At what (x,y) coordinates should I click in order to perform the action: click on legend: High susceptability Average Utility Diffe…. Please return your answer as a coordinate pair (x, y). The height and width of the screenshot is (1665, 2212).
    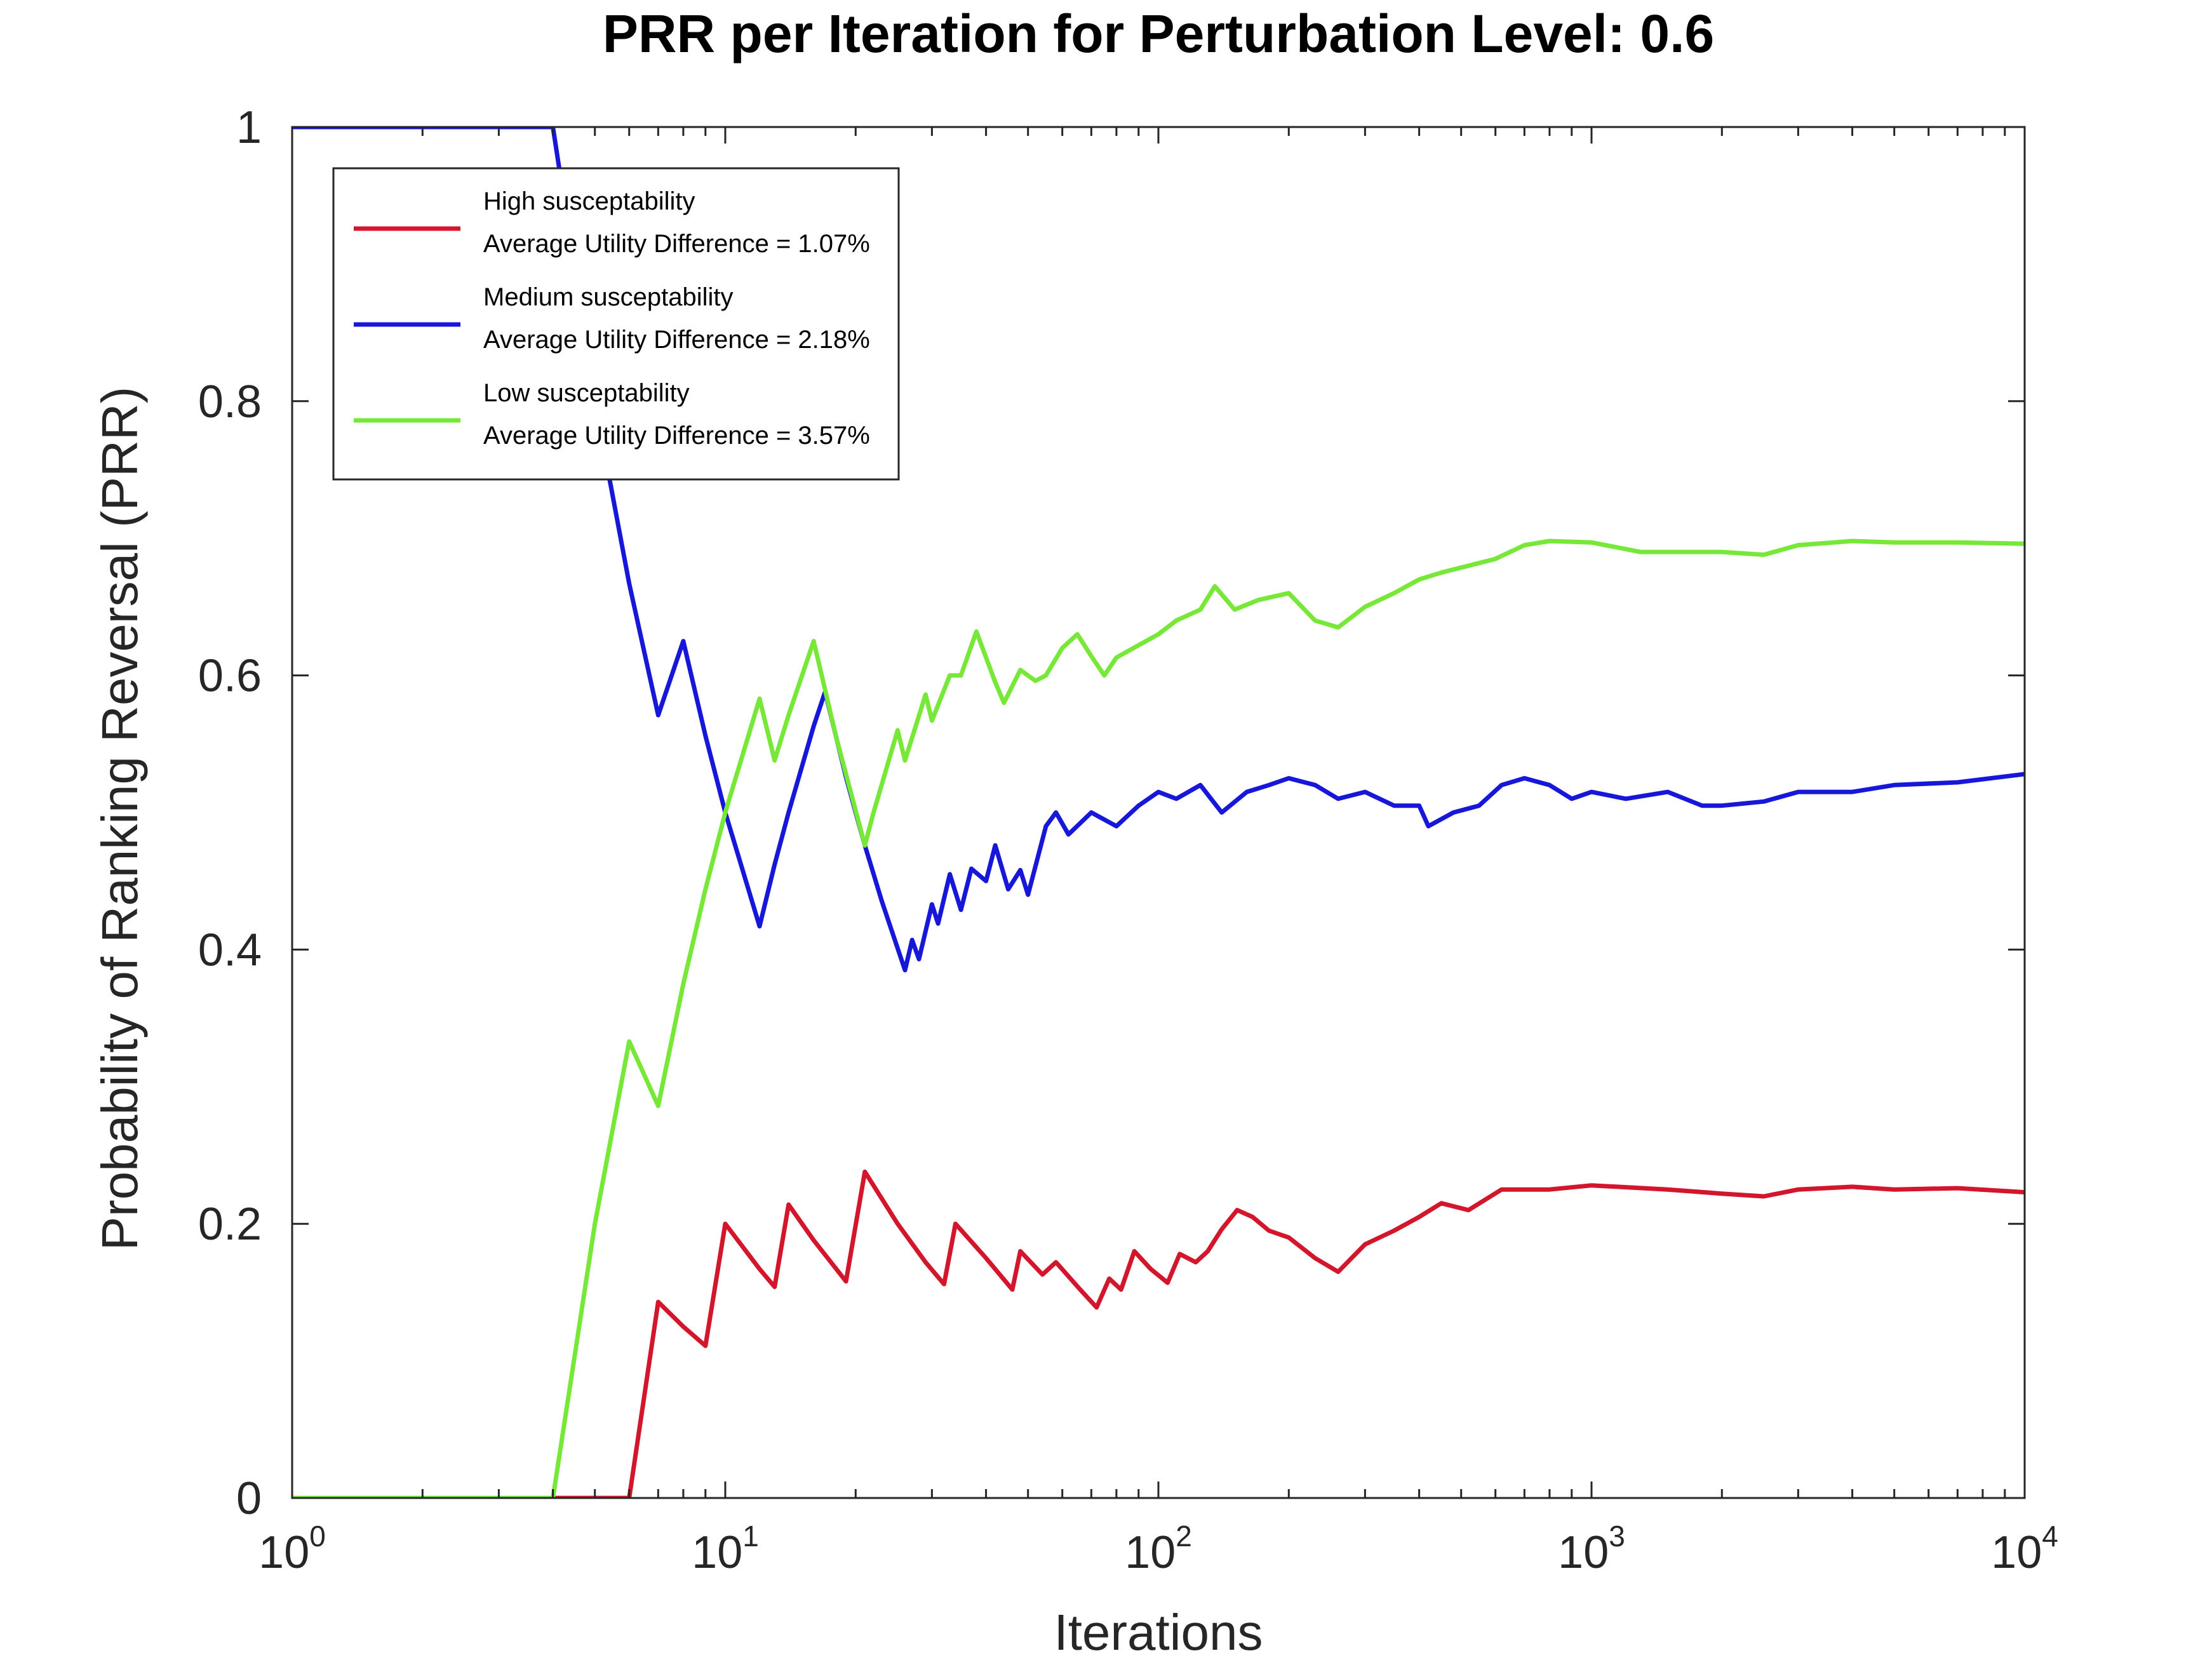
    Looking at the image, I should click on (616, 324).